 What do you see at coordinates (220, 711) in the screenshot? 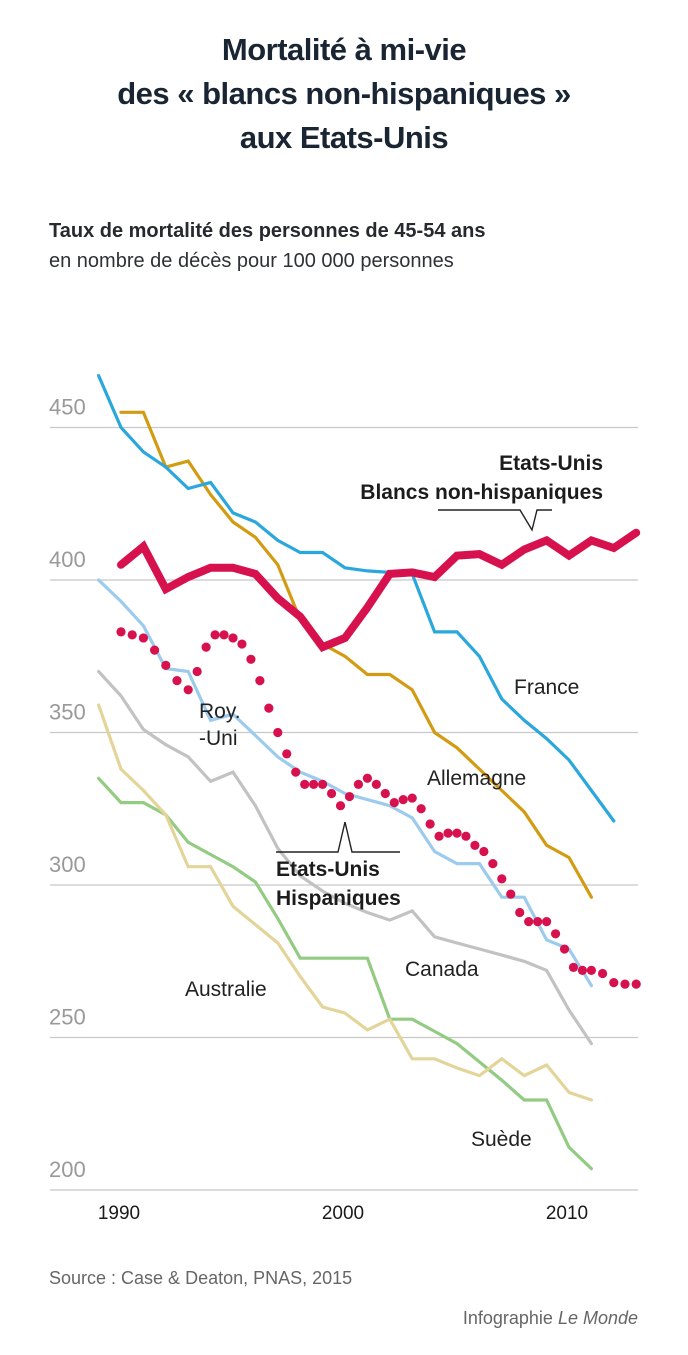
I see `series-label-royaume-uni: Roy.` at bounding box center [220, 711].